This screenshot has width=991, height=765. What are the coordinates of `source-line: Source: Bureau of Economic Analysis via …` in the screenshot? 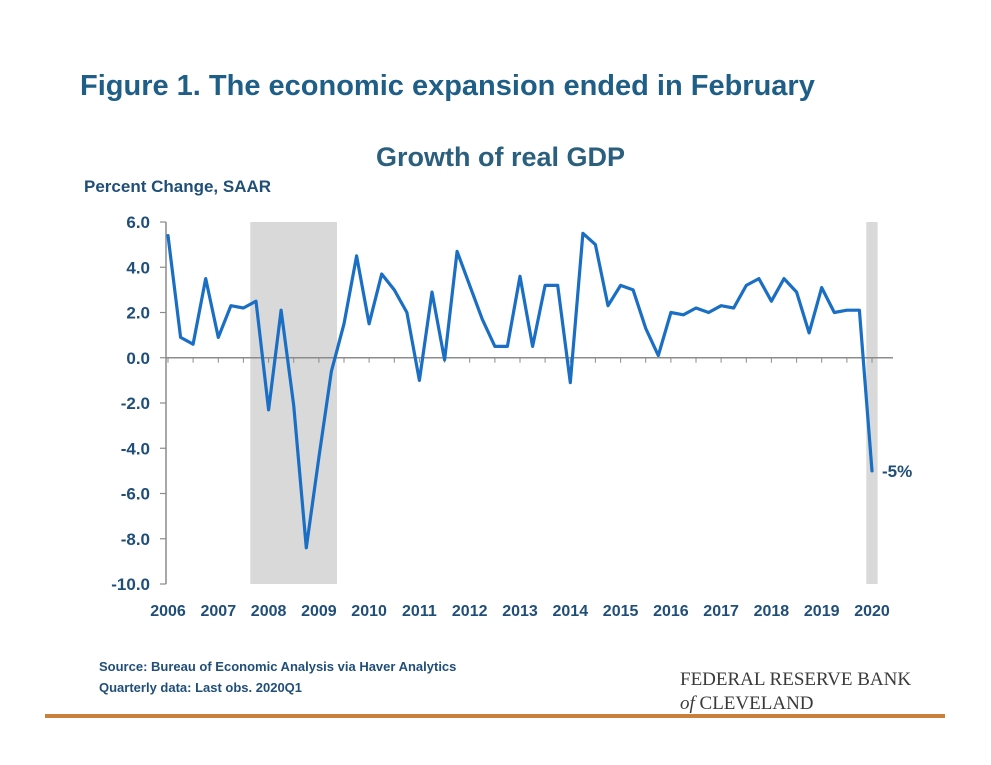 It's located at (278, 666).